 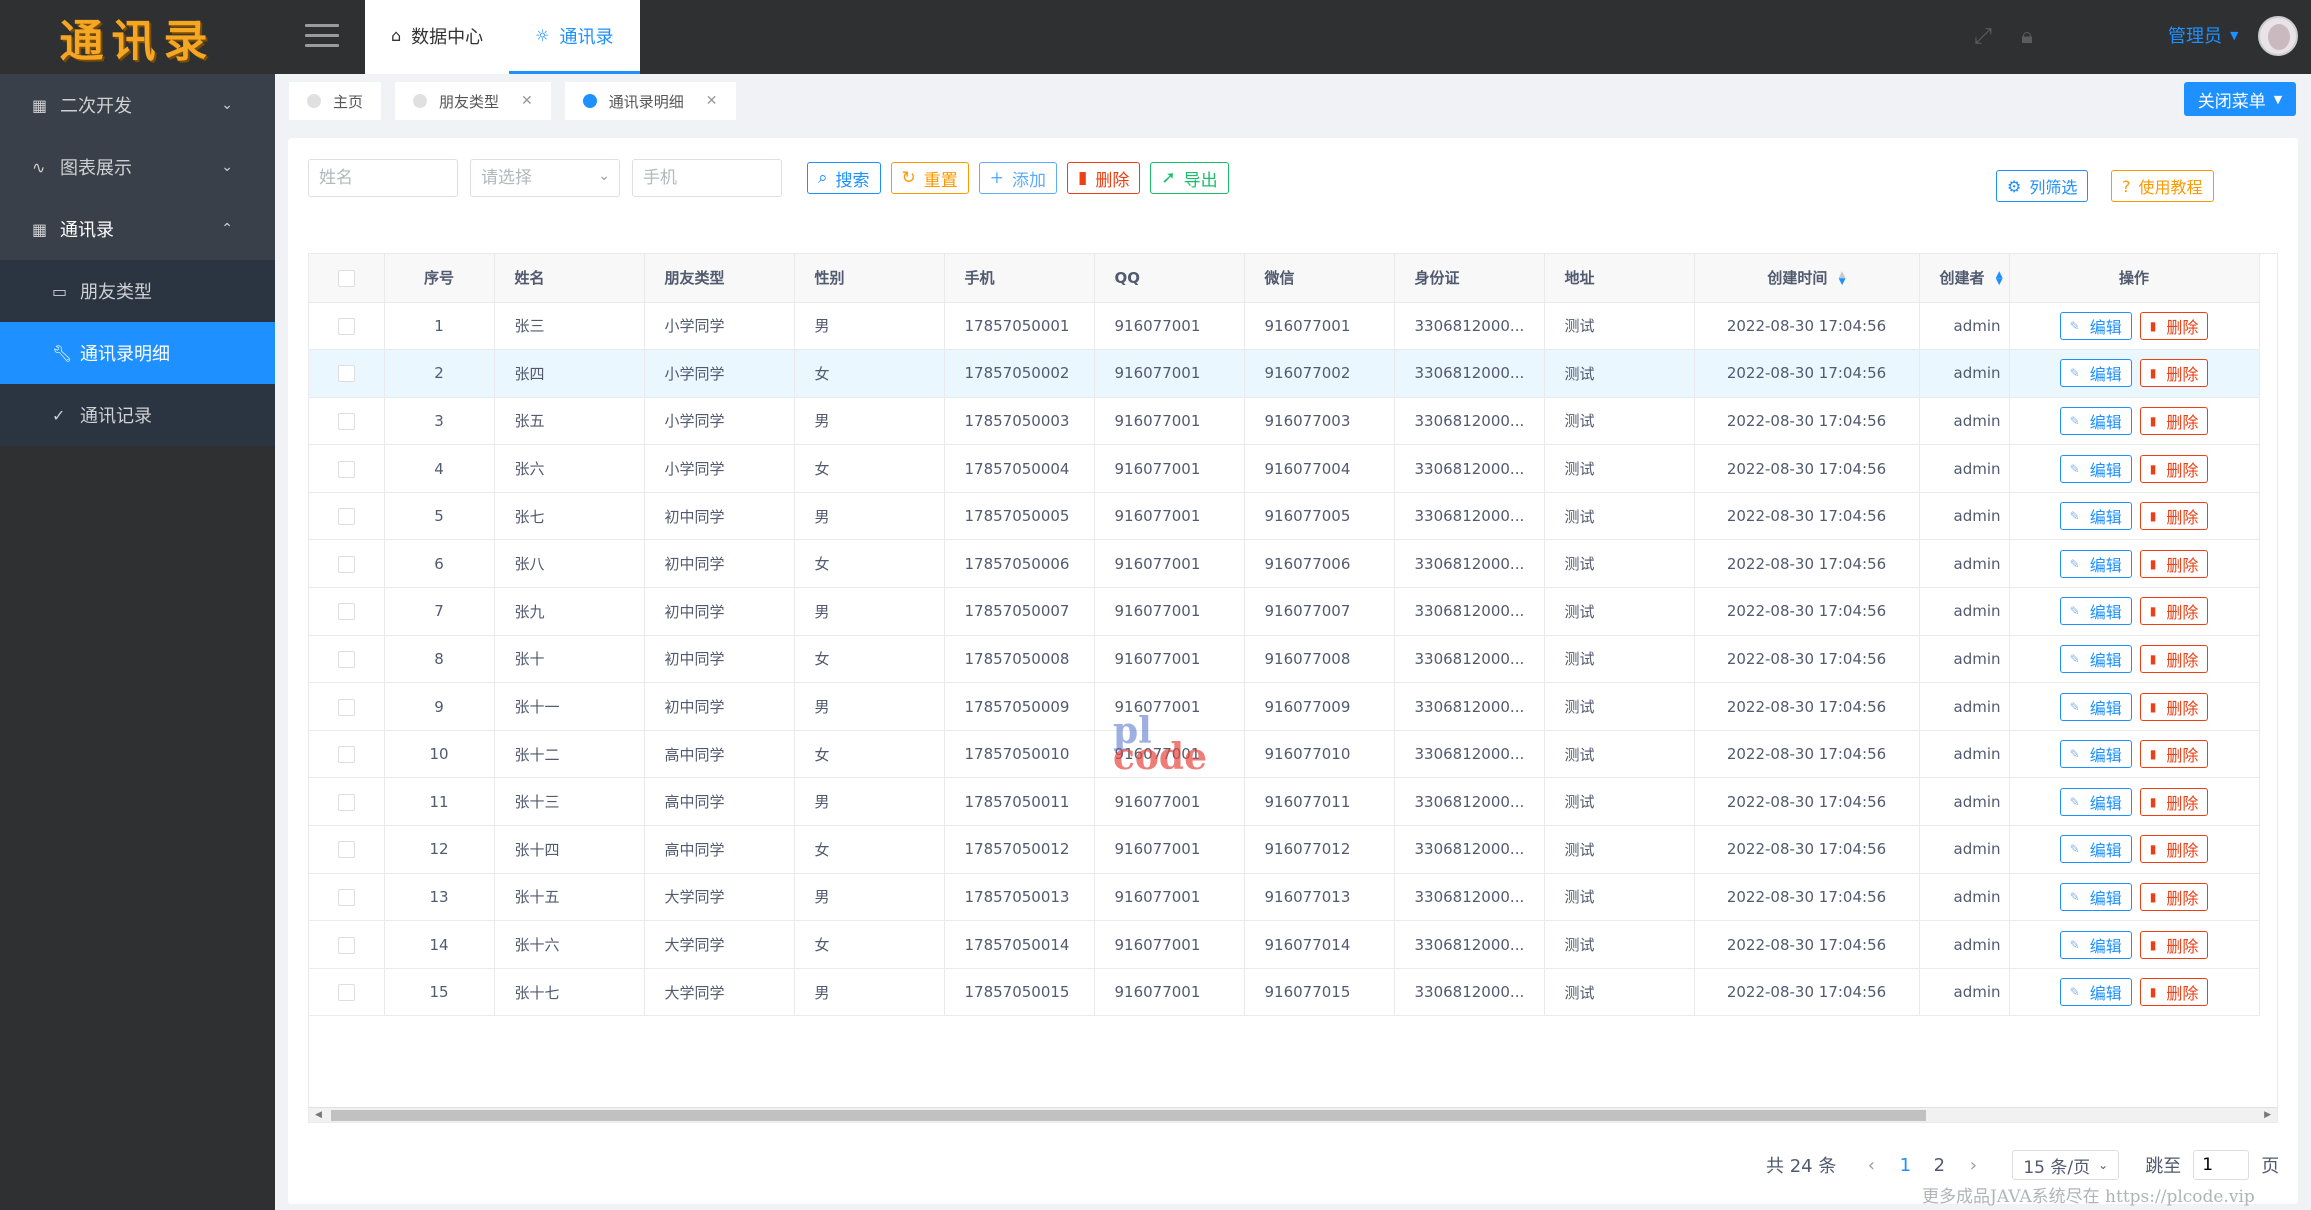 What do you see at coordinates (322, 37) in the screenshot?
I see `menu-toggle-icon` at bounding box center [322, 37].